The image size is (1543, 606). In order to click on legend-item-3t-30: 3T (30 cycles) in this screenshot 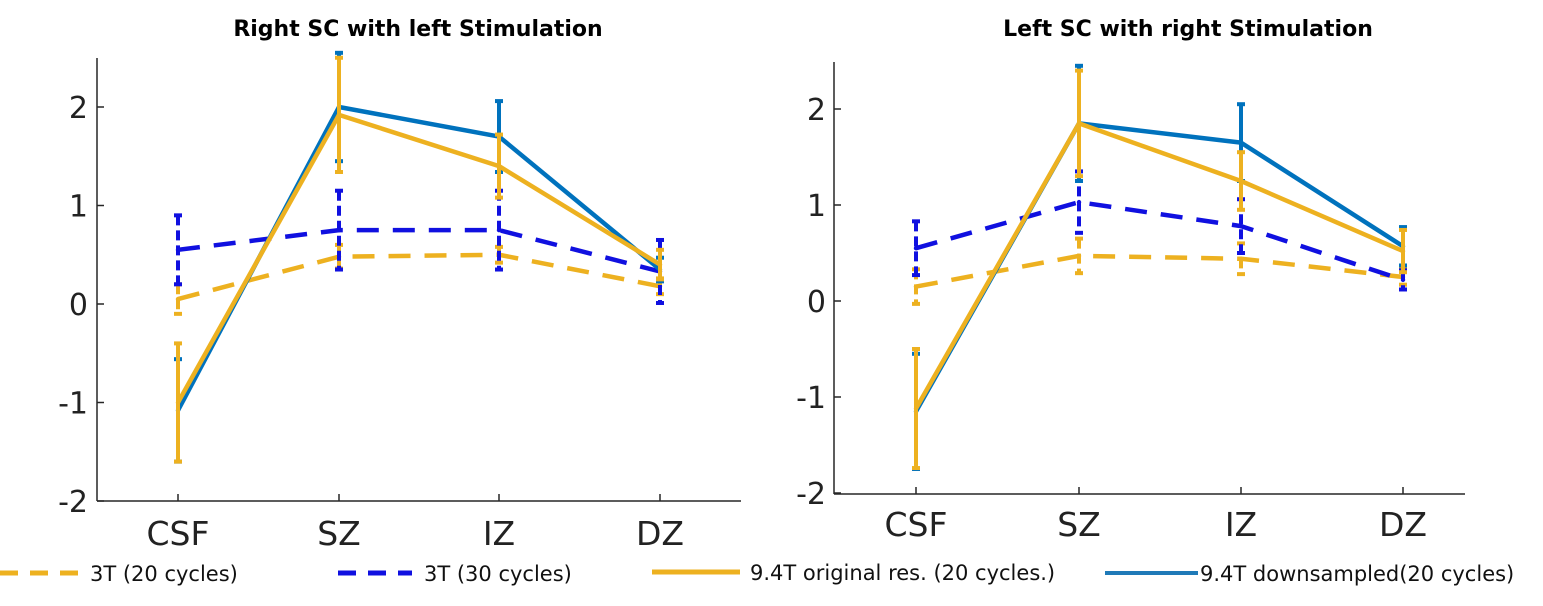, I will do `click(455, 574)`.